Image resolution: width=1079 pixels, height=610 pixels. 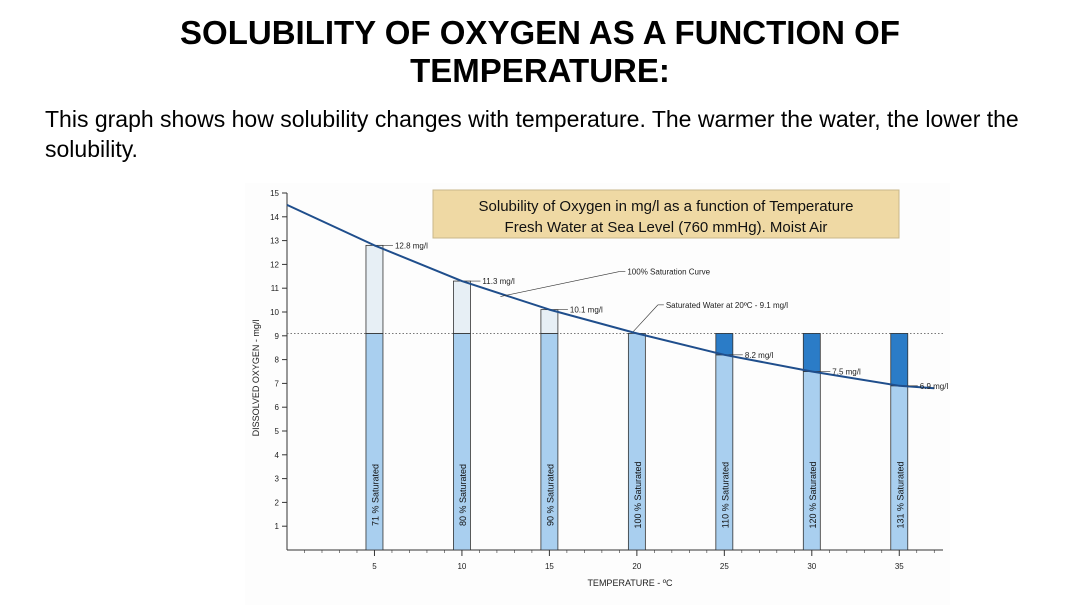 What do you see at coordinates (724, 566) in the screenshot?
I see `x-tick-label: 25` at bounding box center [724, 566].